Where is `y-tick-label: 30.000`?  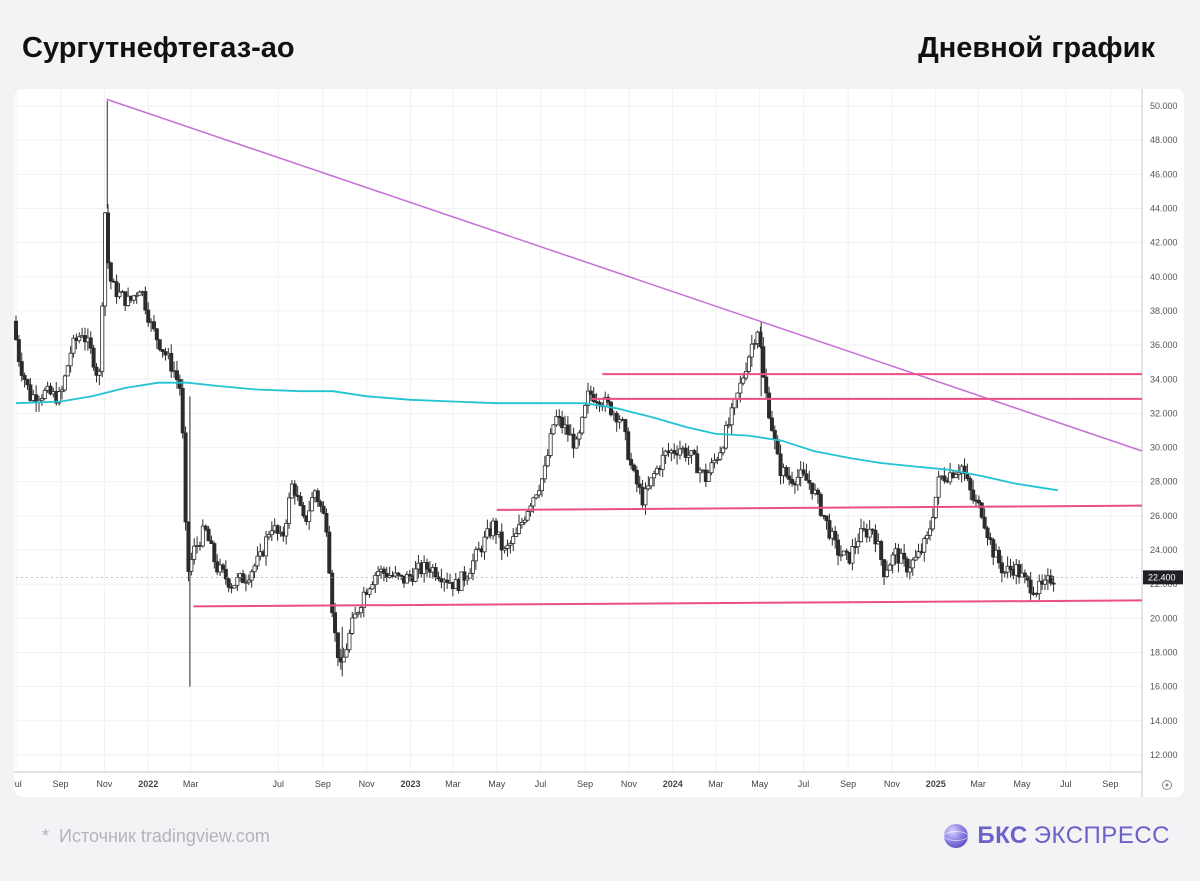 y-tick-label: 30.000 is located at coordinates (1164, 448).